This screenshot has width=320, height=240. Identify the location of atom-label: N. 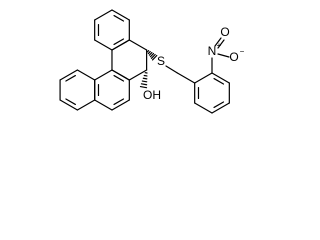
(212, 51).